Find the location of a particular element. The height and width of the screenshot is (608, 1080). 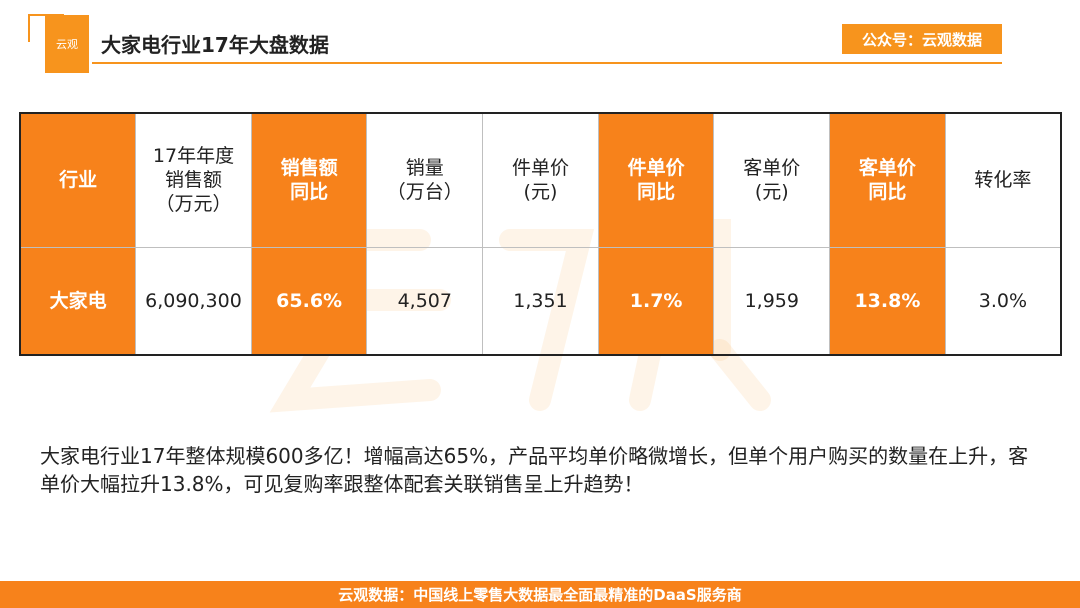

cell-unit-price: 1,351 is located at coordinates (540, 301).